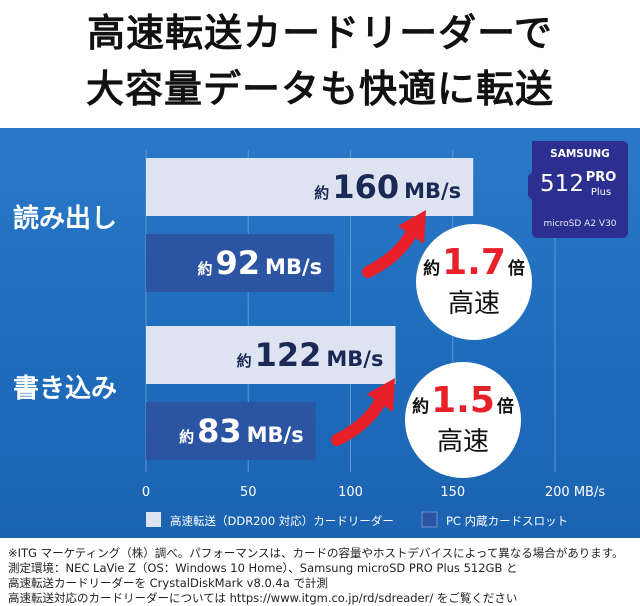 The image size is (640, 606). Describe the element at coordinates (248, 492) in the screenshot. I see `x-tick-label: 50` at that location.